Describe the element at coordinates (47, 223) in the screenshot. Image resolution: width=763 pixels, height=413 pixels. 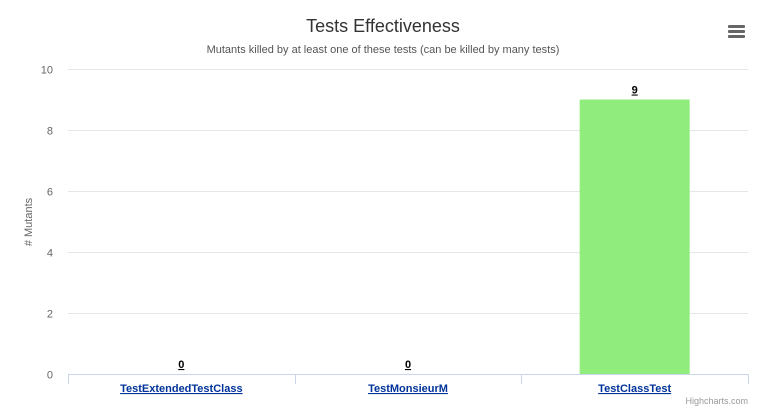
I see `y-axis-ticks: 0 2 4 6 8 10` at that location.